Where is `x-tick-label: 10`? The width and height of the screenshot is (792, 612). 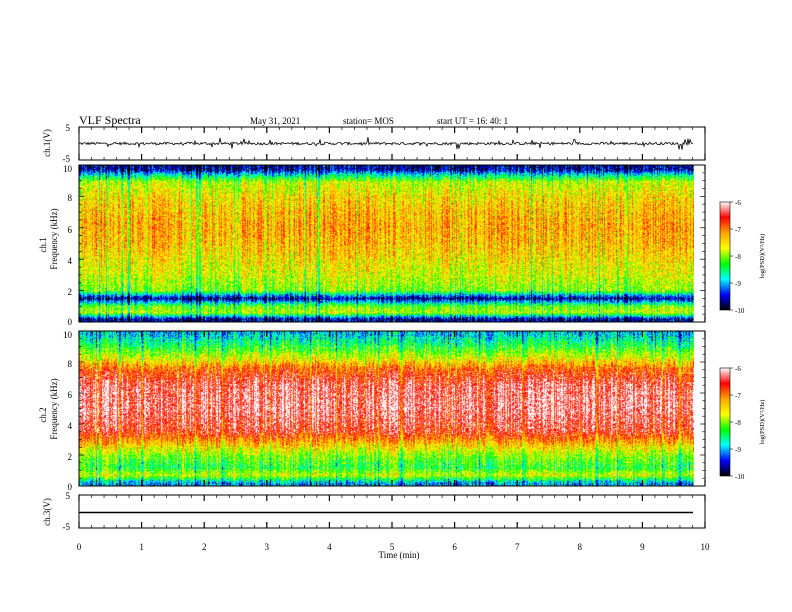
x-tick-label: 10 is located at coordinates (706, 547).